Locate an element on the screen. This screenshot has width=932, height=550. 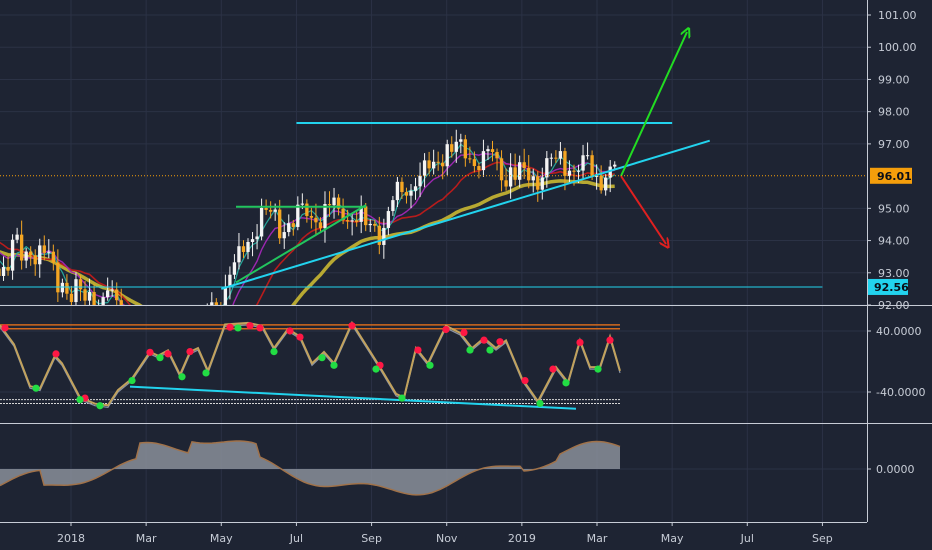
osc-divergence-line is located at coordinates (353, 397).